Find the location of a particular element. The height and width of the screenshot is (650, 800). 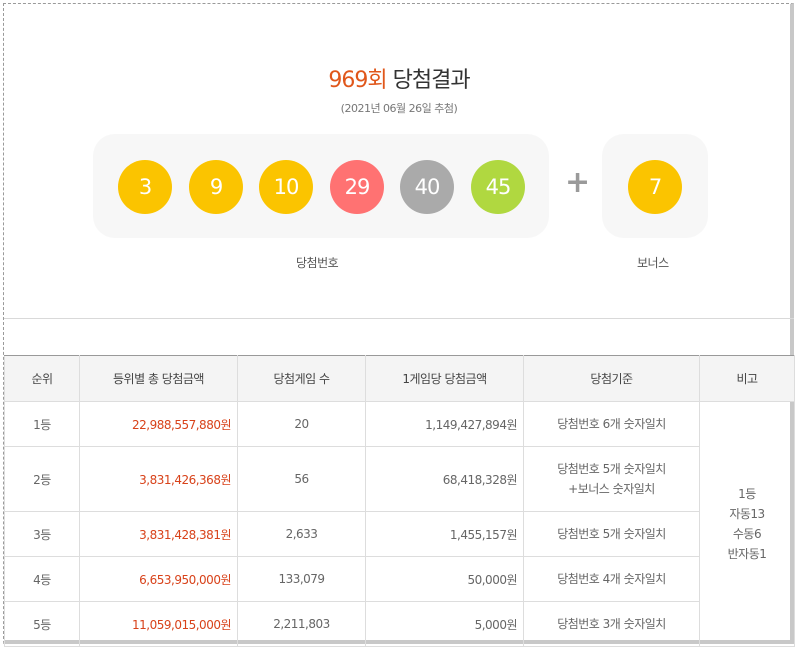

bonus-number-box: 7 is located at coordinates (655, 186).